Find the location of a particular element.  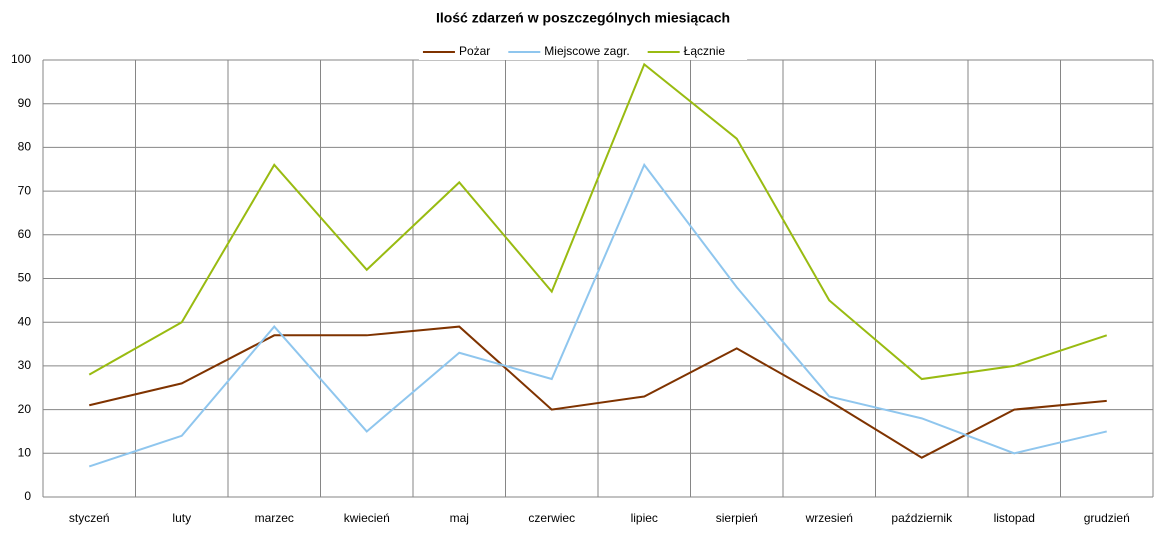

legend-label: Pożar is located at coordinates (474, 51).